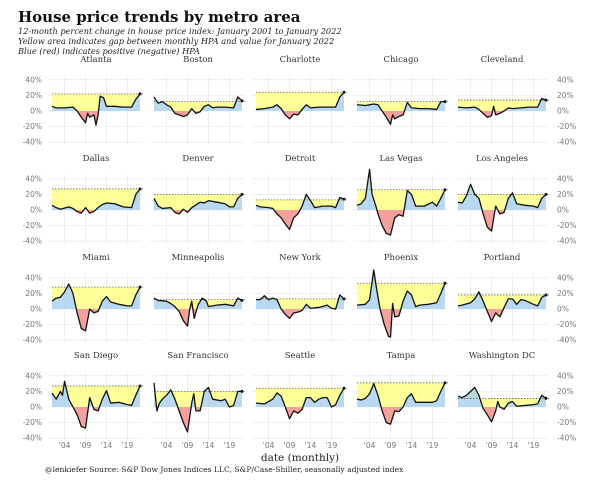  Describe the element at coordinates (502, 60) in the screenshot. I see `panel-title: Cleveland` at that location.